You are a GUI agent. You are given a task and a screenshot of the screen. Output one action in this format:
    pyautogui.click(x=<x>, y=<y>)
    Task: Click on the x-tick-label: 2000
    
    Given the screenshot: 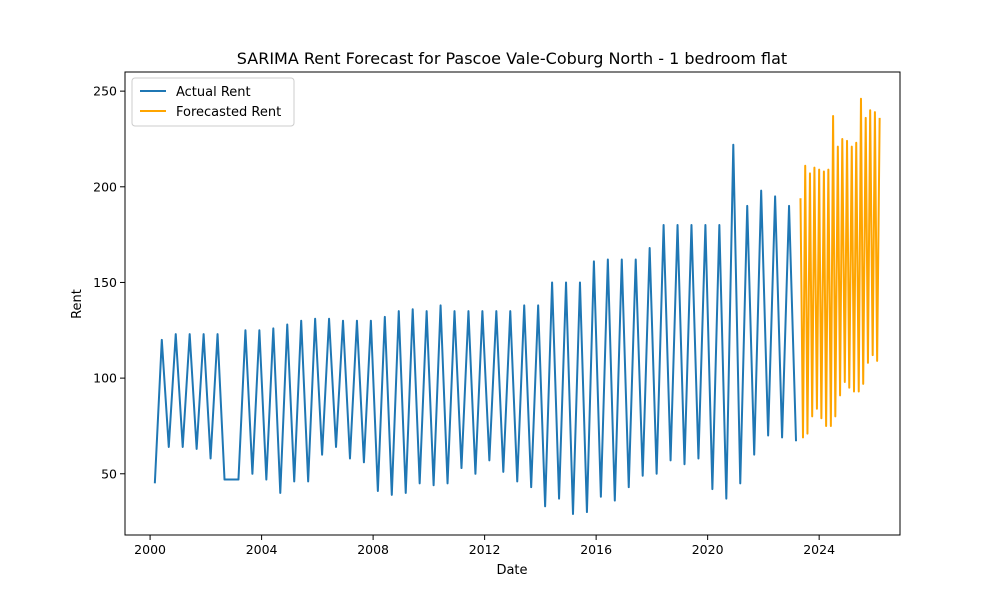 What is the action you would take?
    pyautogui.click(x=150, y=549)
    